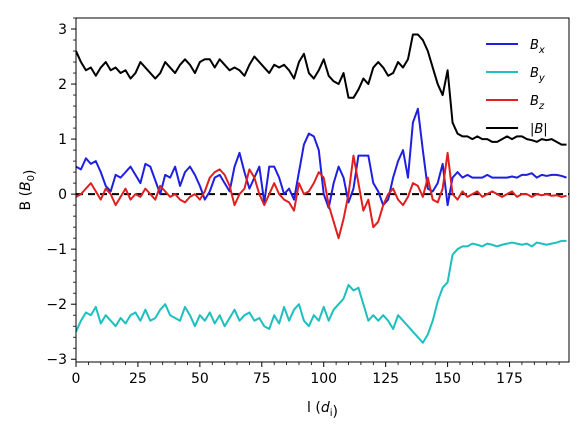 The width and height of the screenshot is (586, 432). What do you see at coordinates (138, 379) in the screenshot?
I see `x-tick-label: 25` at bounding box center [138, 379].